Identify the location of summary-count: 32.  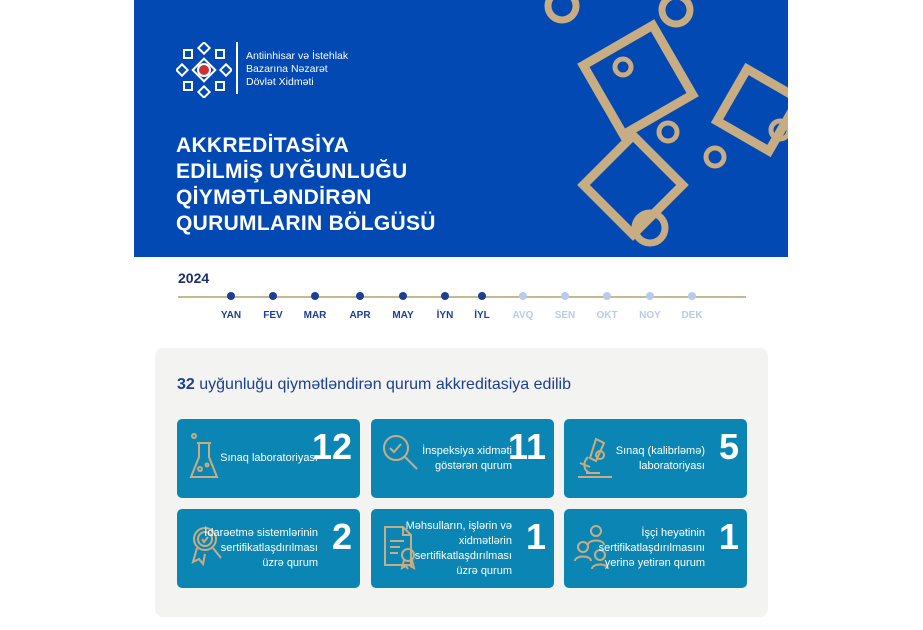
(186, 384).